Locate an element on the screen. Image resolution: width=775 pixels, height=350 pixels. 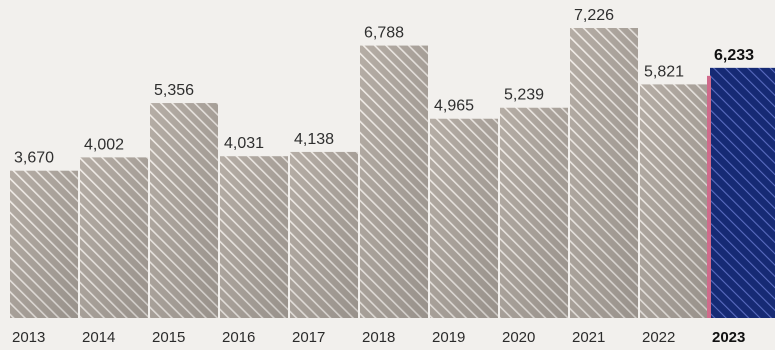
bar-shade-2014 is located at coordinates (114, 237).